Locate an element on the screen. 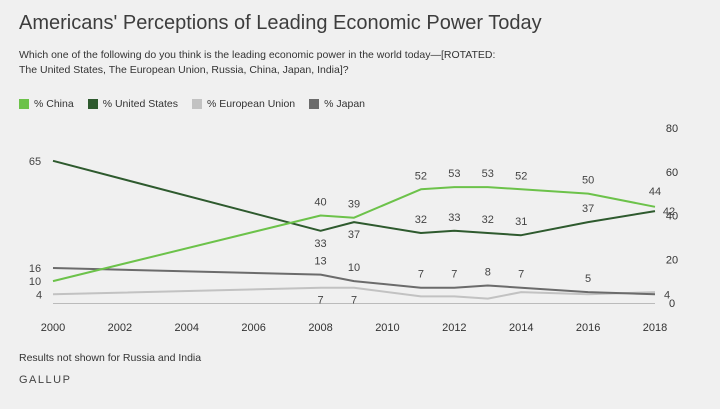 The height and width of the screenshot is (409, 720). data-label: 39 is located at coordinates (354, 205).